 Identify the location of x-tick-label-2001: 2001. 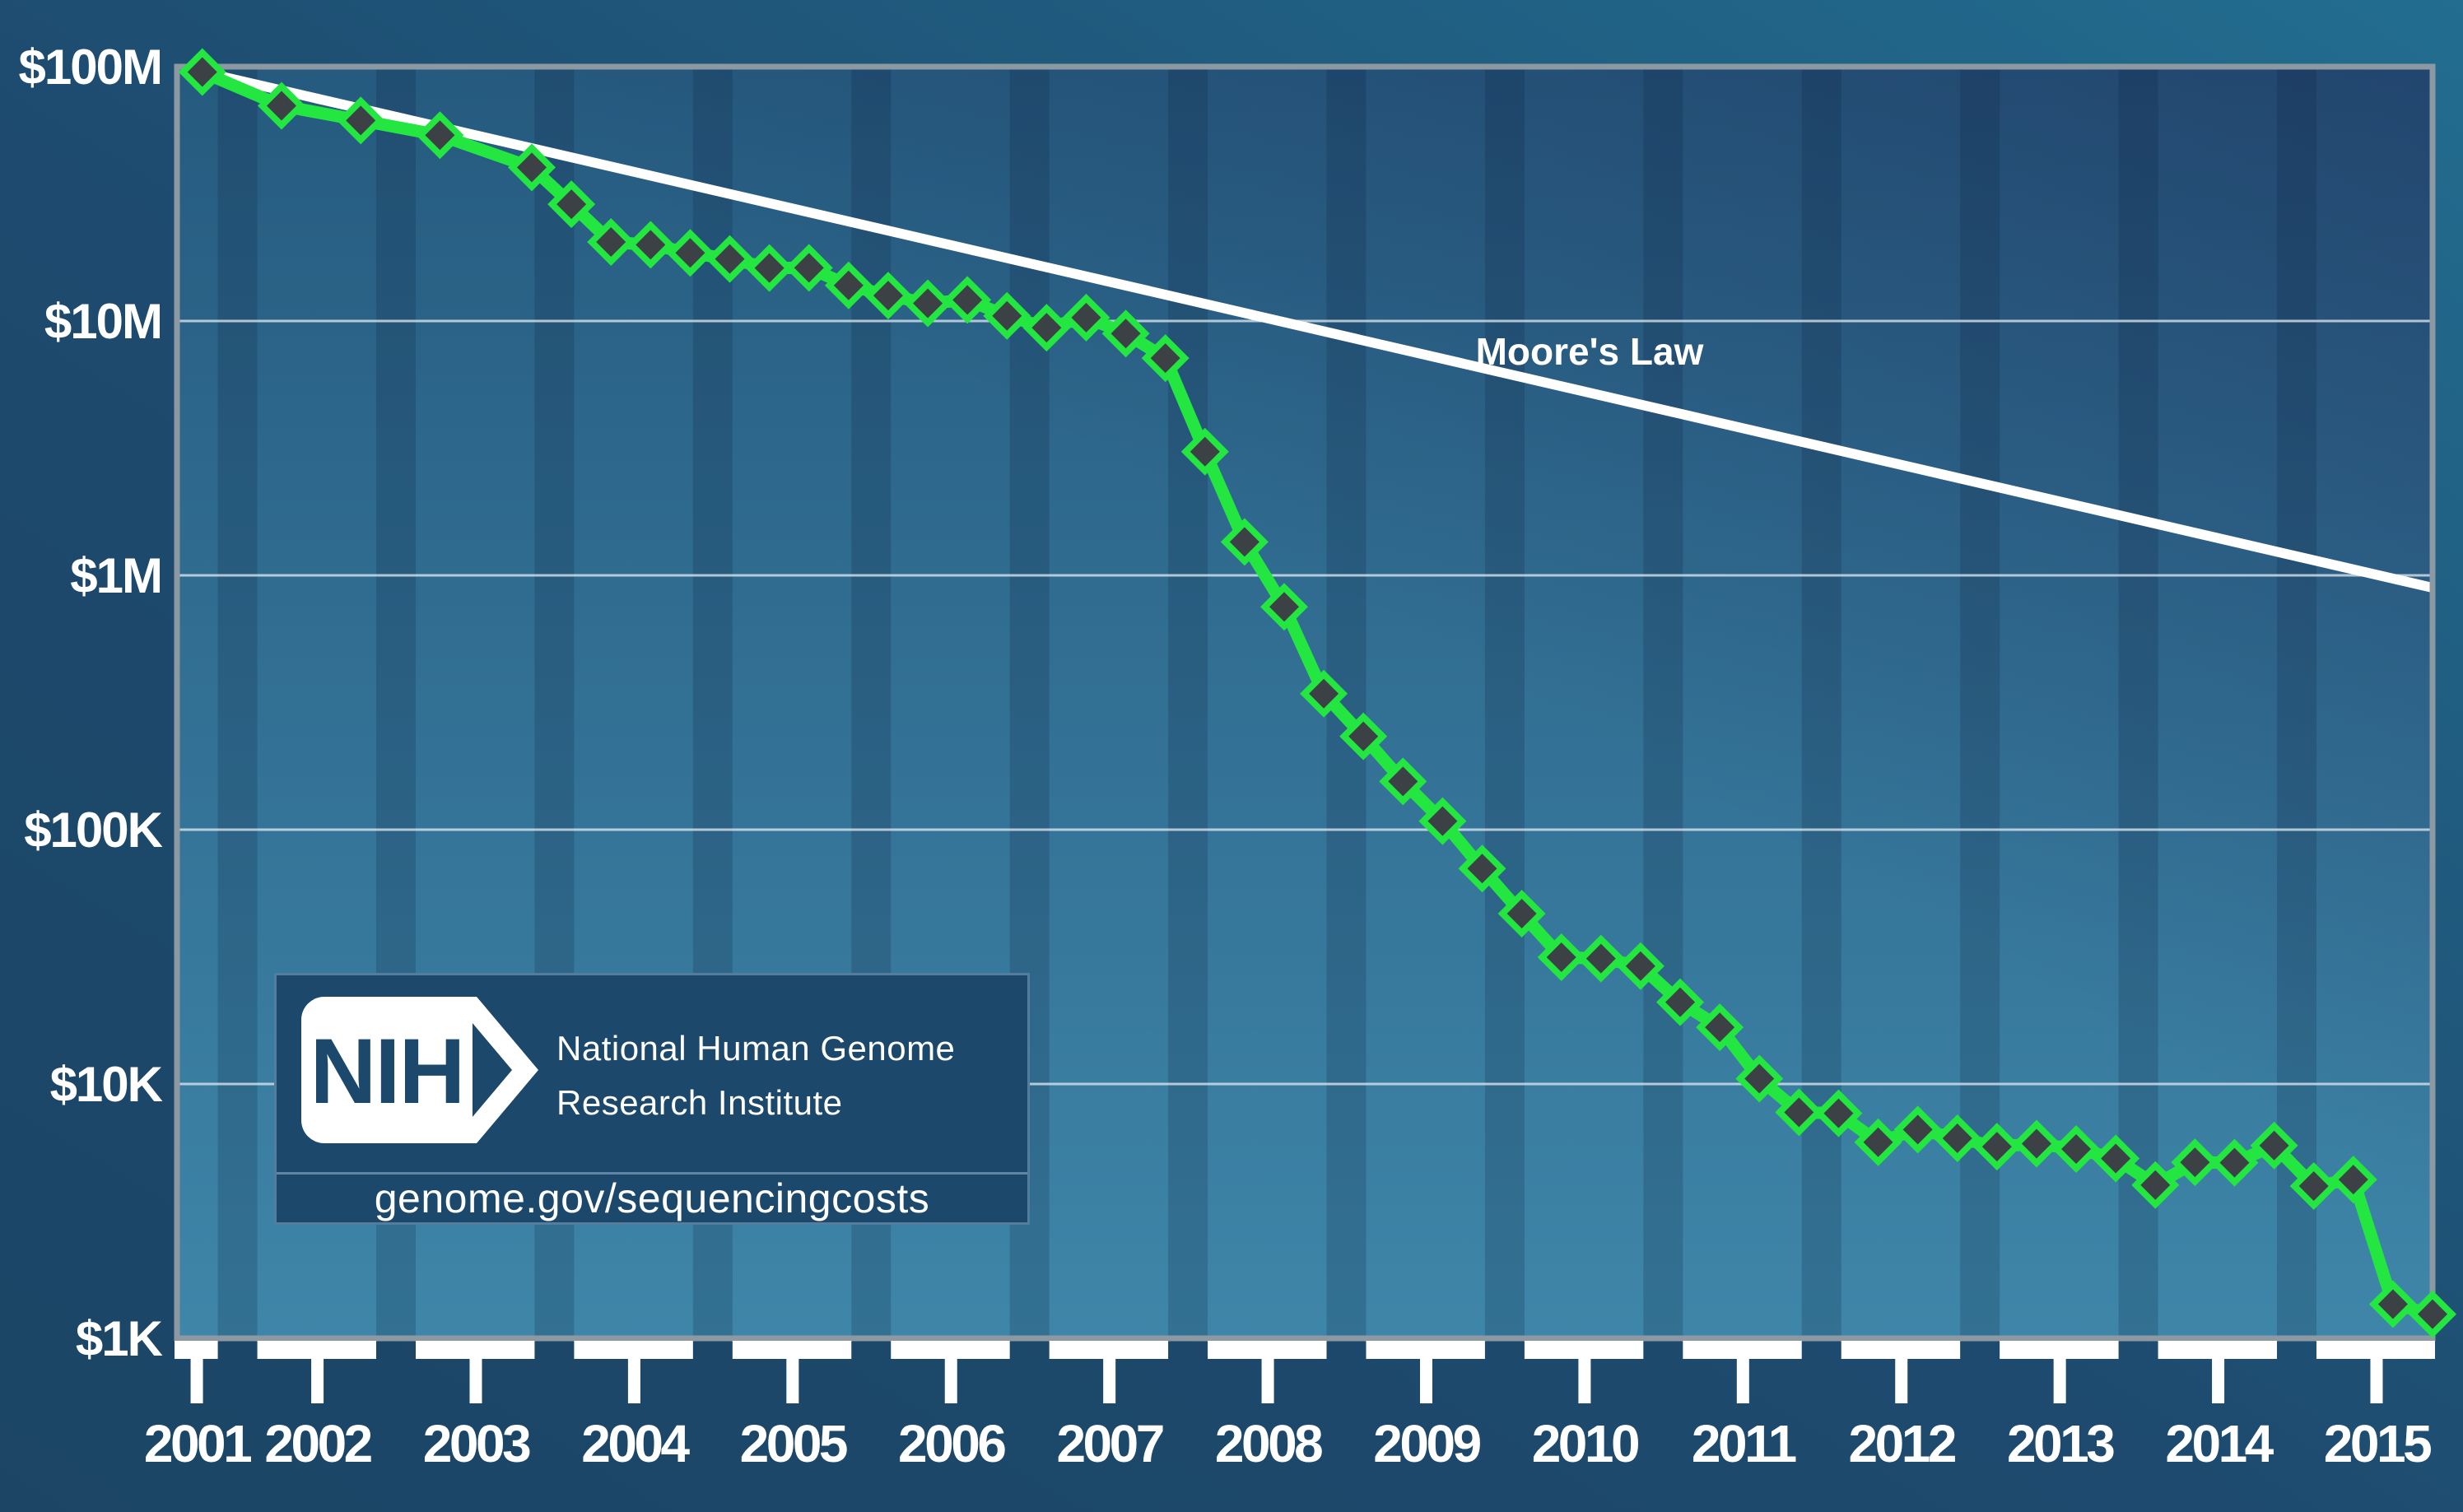
(197, 1443).